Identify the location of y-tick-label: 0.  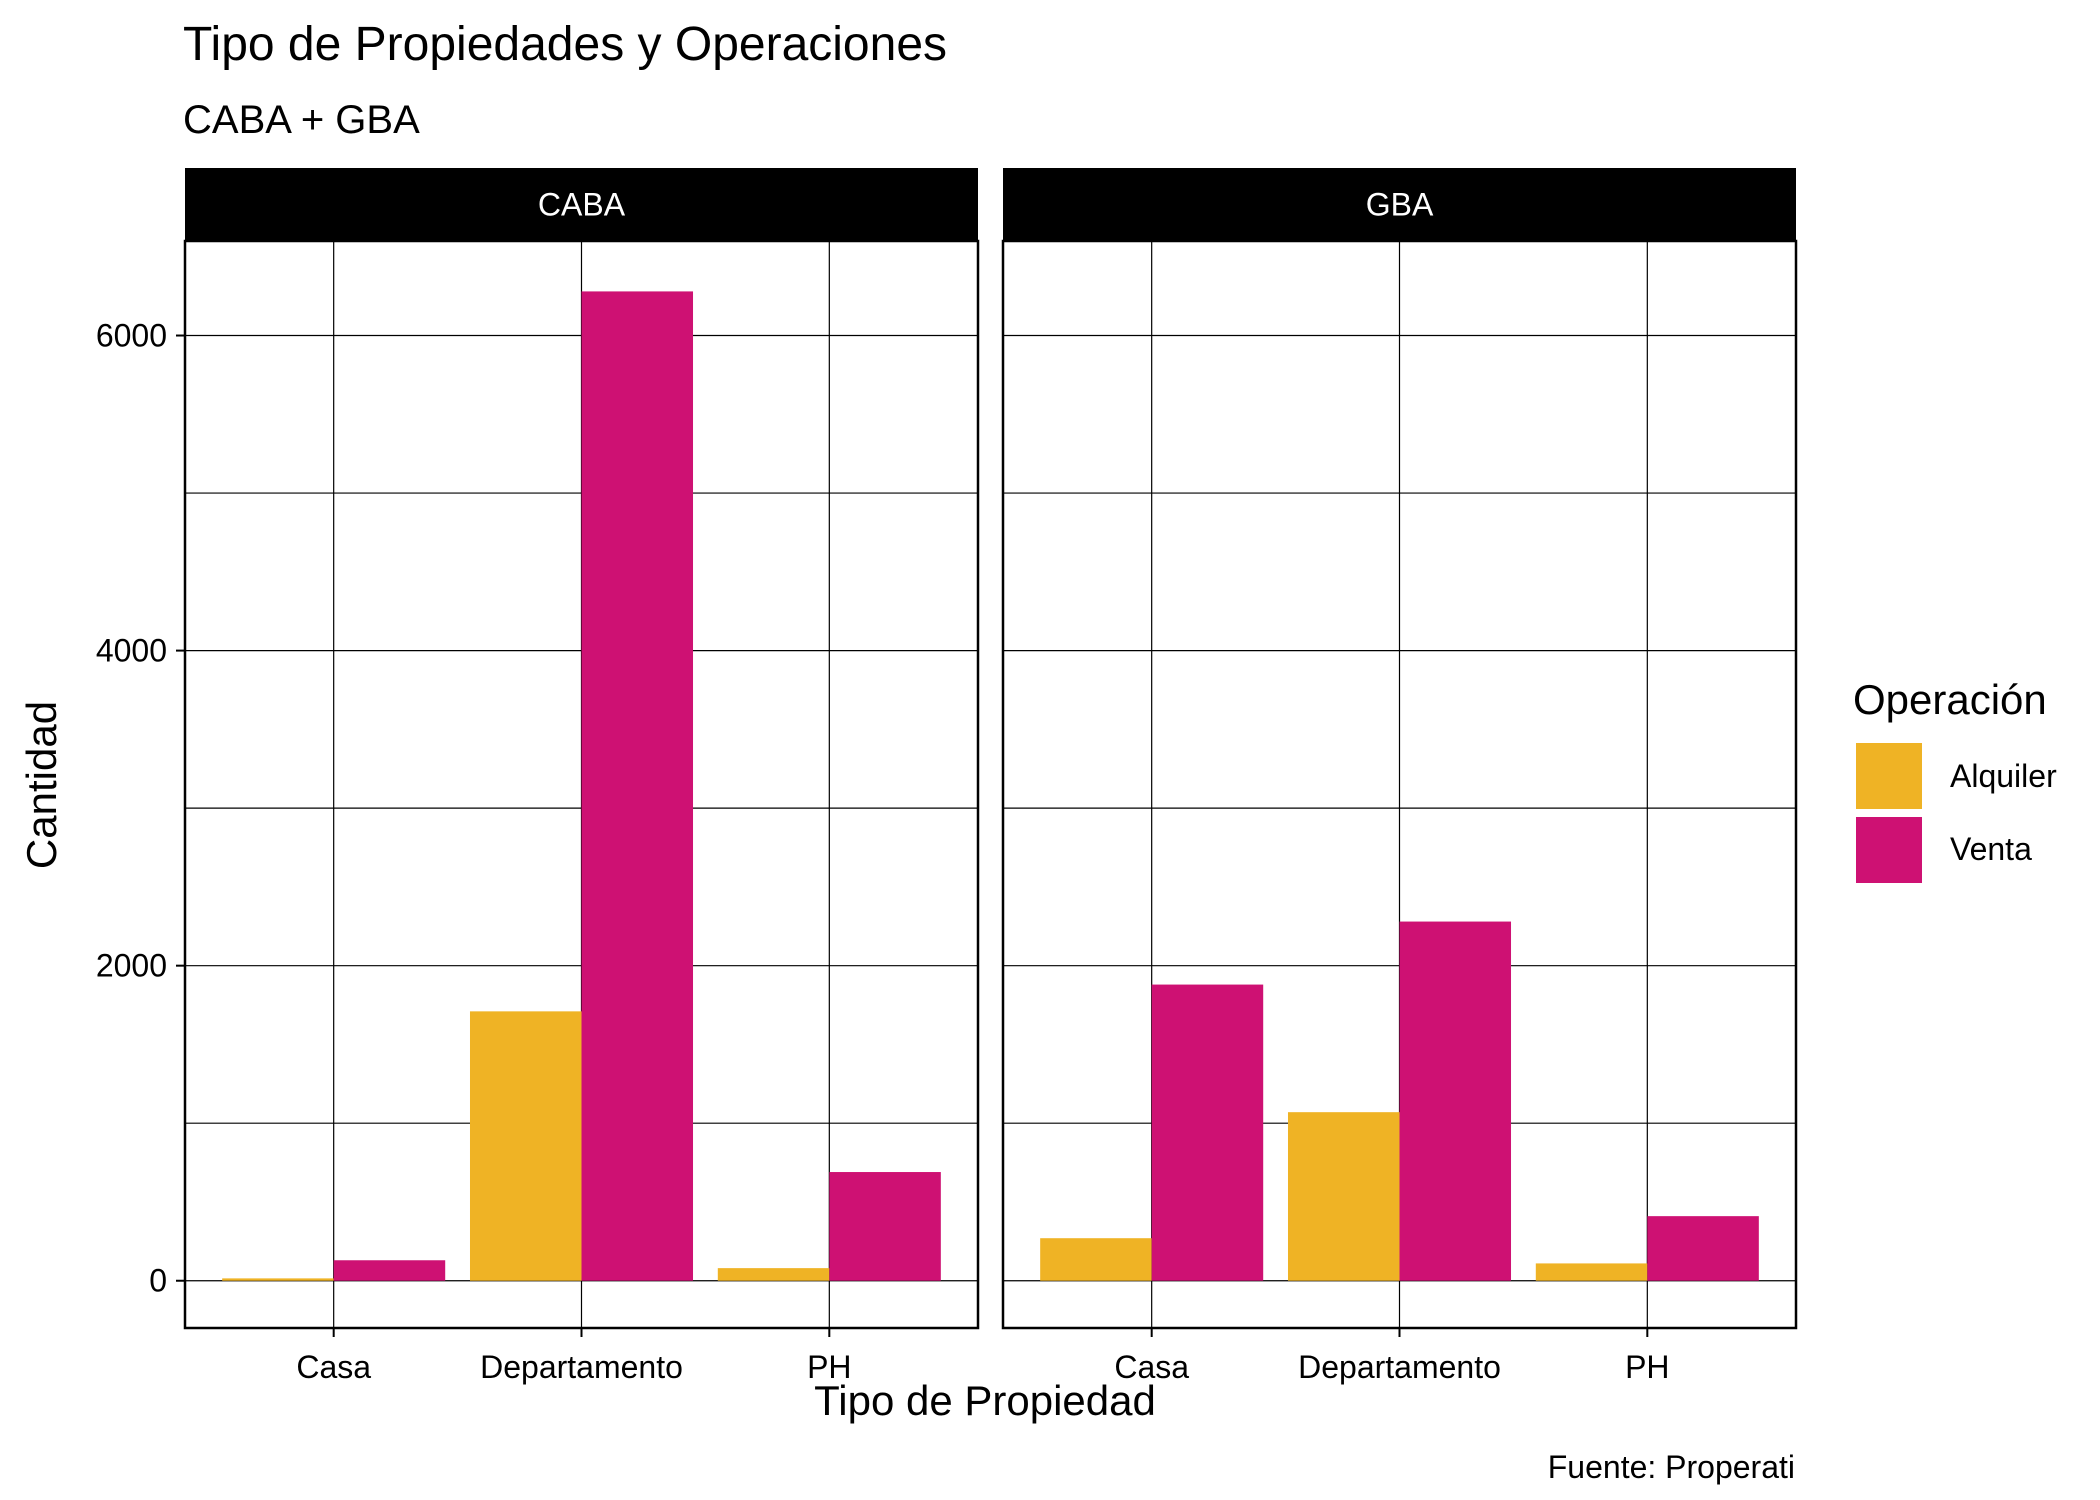
(158, 1281).